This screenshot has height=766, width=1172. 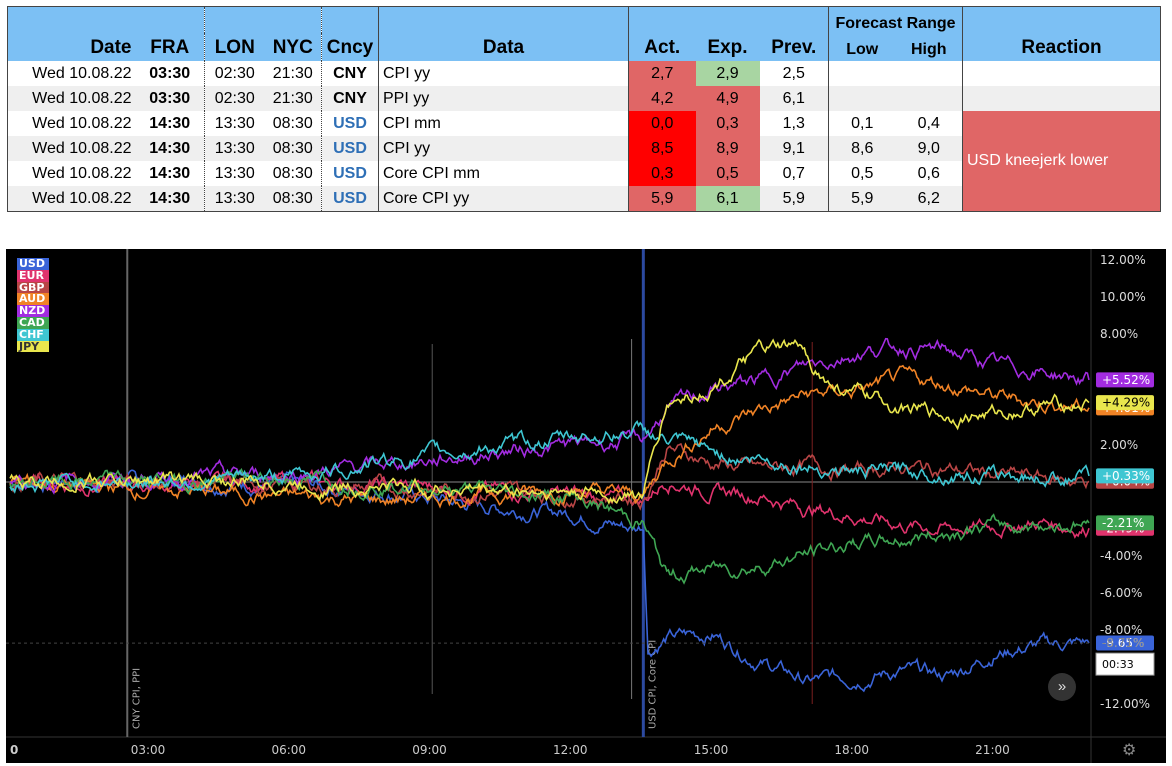 What do you see at coordinates (929, 148) in the screenshot?
I see `cell-high: 9,0` at bounding box center [929, 148].